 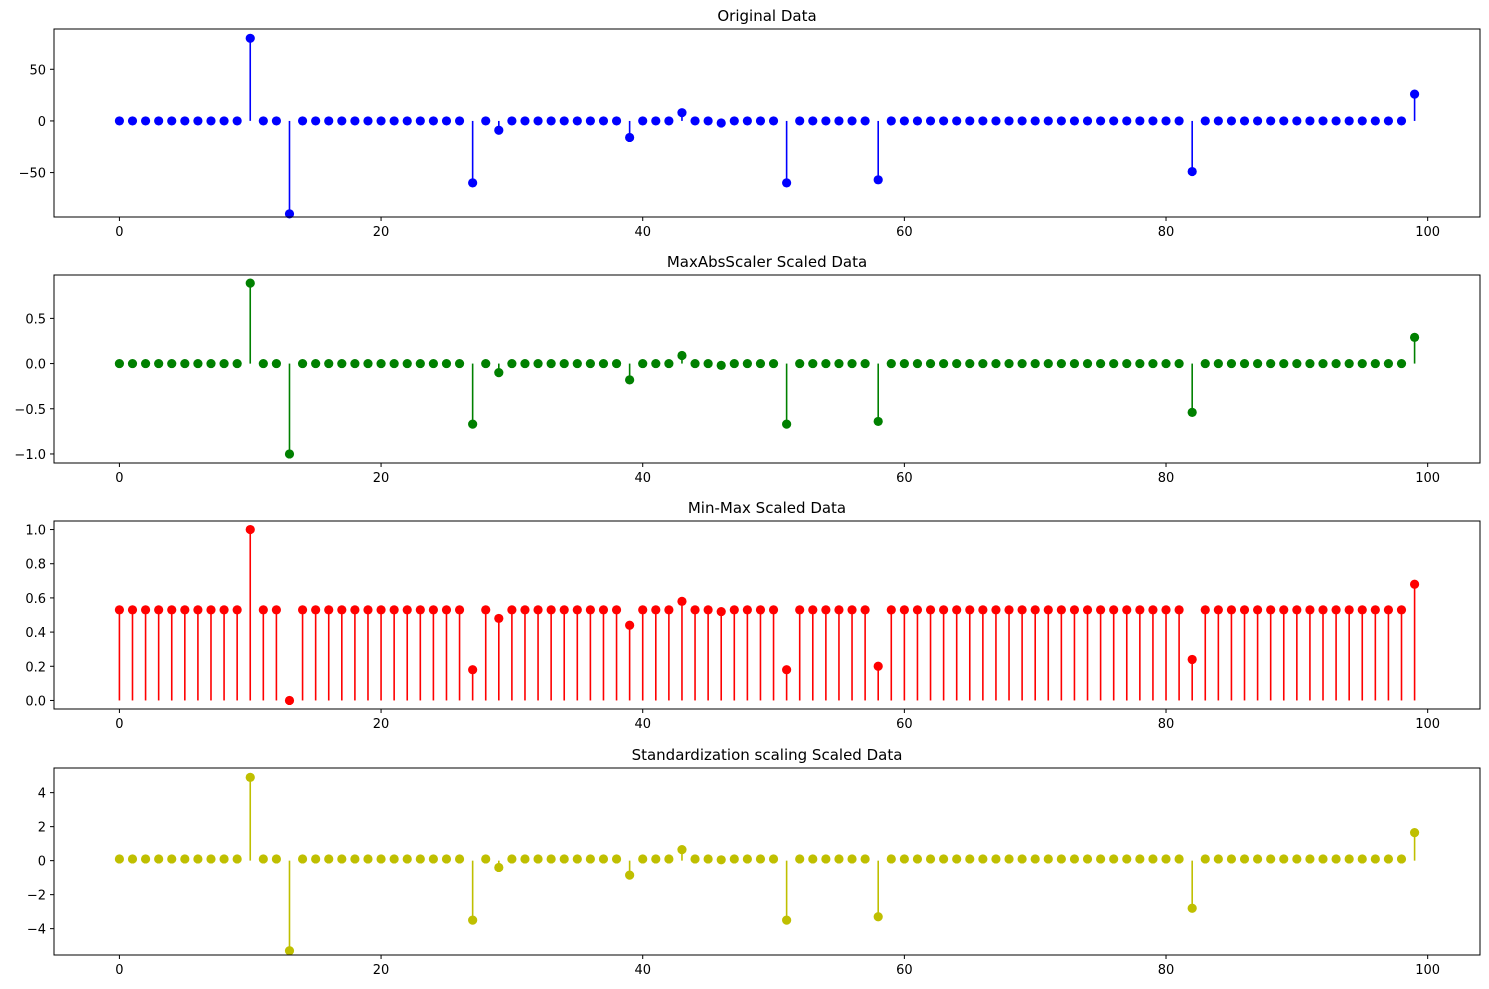 What do you see at coordinates (642, 724) in the screenshot?
I see `x-tick-label: 40` at bounding box center [642, 724].